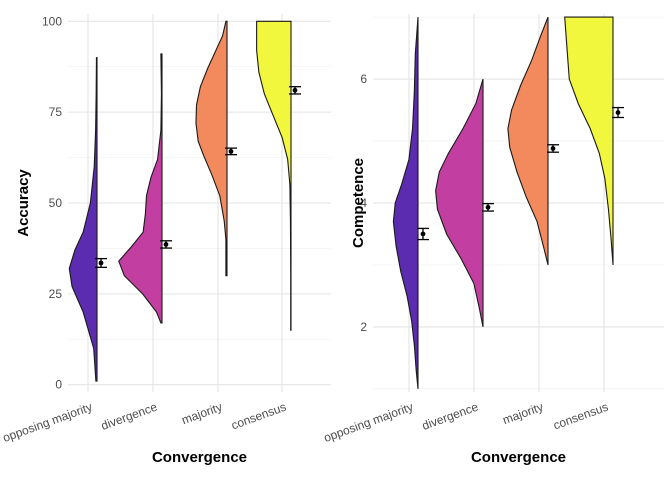 This screenshot has height=485, width=672. I want to click on y-tick-label: 75, so click(56, 112).